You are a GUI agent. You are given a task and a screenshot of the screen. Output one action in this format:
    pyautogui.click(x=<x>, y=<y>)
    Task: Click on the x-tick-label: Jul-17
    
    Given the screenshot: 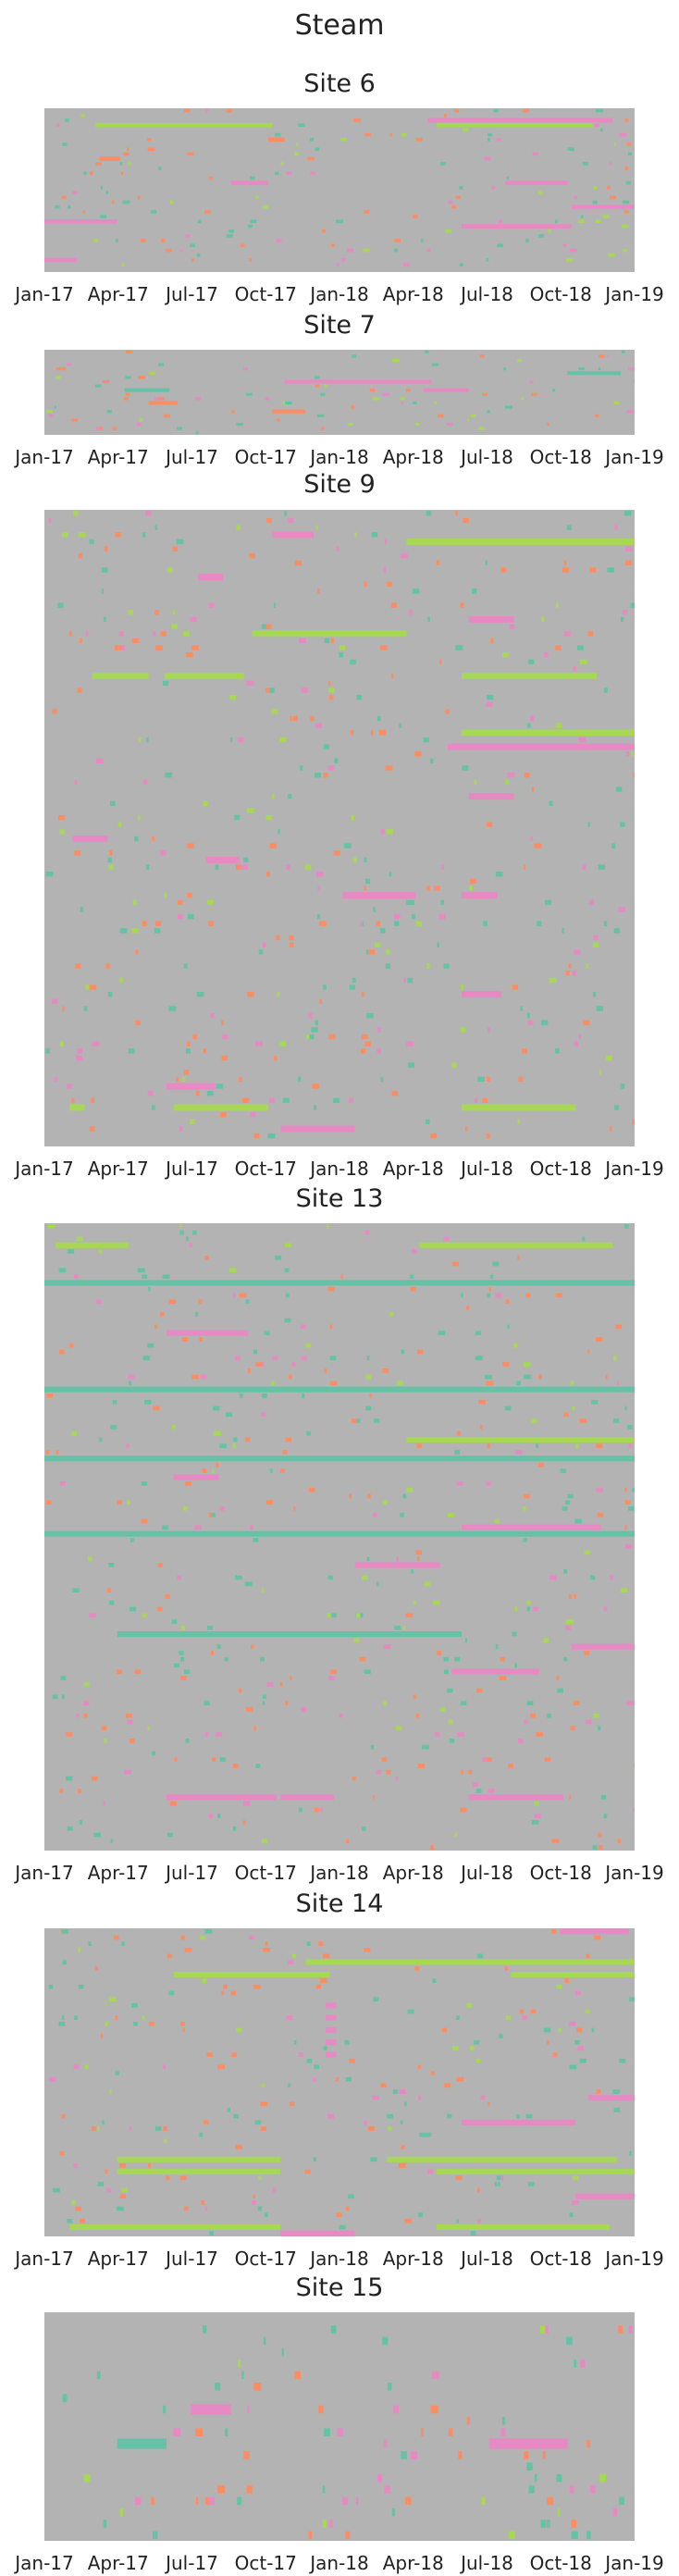 What is the action you would take?
    pyautogui.click(x=192, y=1169)
    